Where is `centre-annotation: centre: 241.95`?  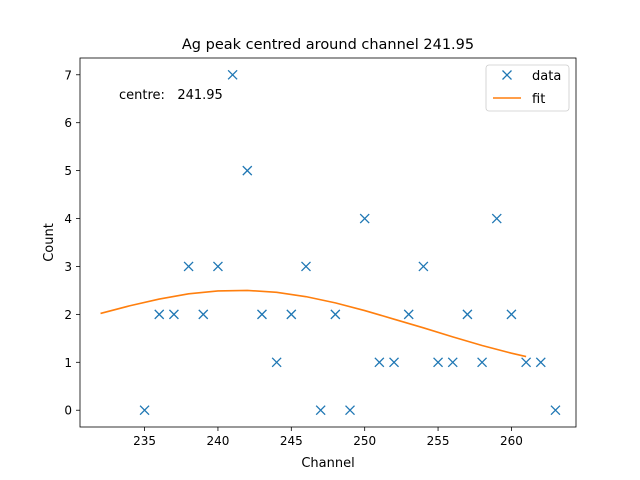
centre-annotation: centre: 241.95 is located at coordinates (171, 95).